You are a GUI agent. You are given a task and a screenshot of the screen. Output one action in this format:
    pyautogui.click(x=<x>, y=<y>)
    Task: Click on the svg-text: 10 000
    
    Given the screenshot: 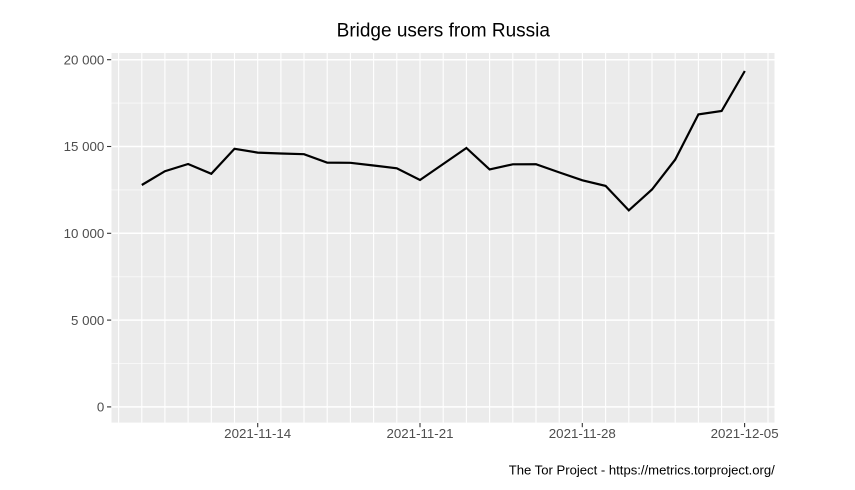 What is the action you would take?
    pyautogui.click(x=84, y=233)
    